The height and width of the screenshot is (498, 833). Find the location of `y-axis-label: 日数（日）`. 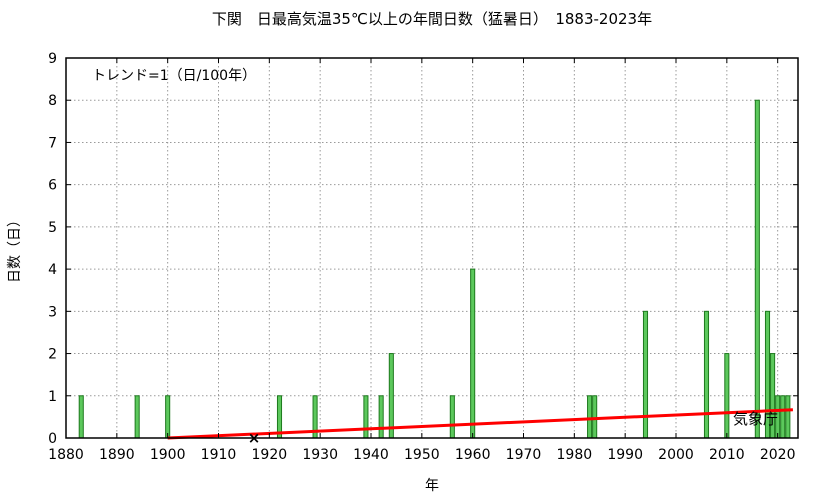

y-axis-label: 日数（日） is located at coordinates (15, 248).